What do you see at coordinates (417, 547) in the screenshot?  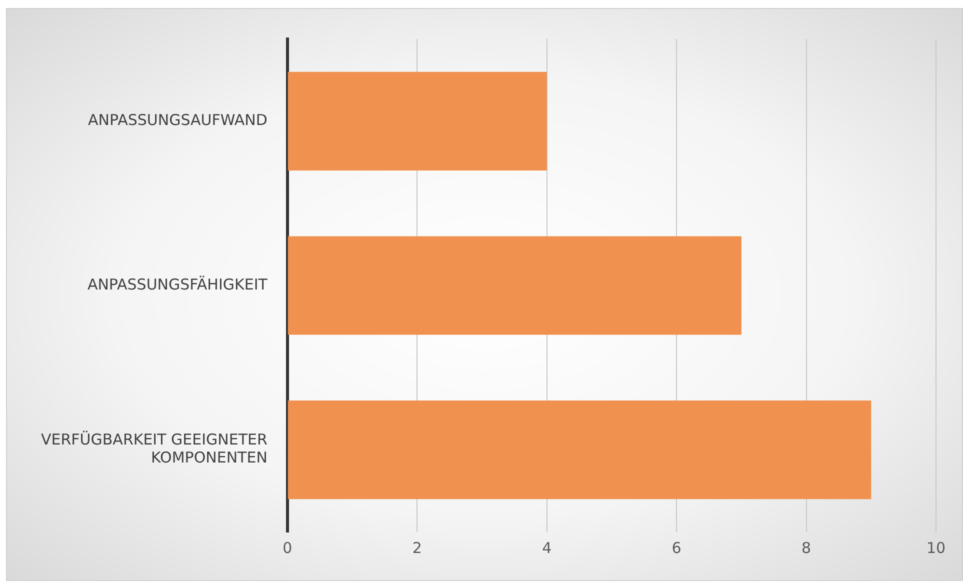 I see `x-tick-label: 2` at bounding box center [417, 547].